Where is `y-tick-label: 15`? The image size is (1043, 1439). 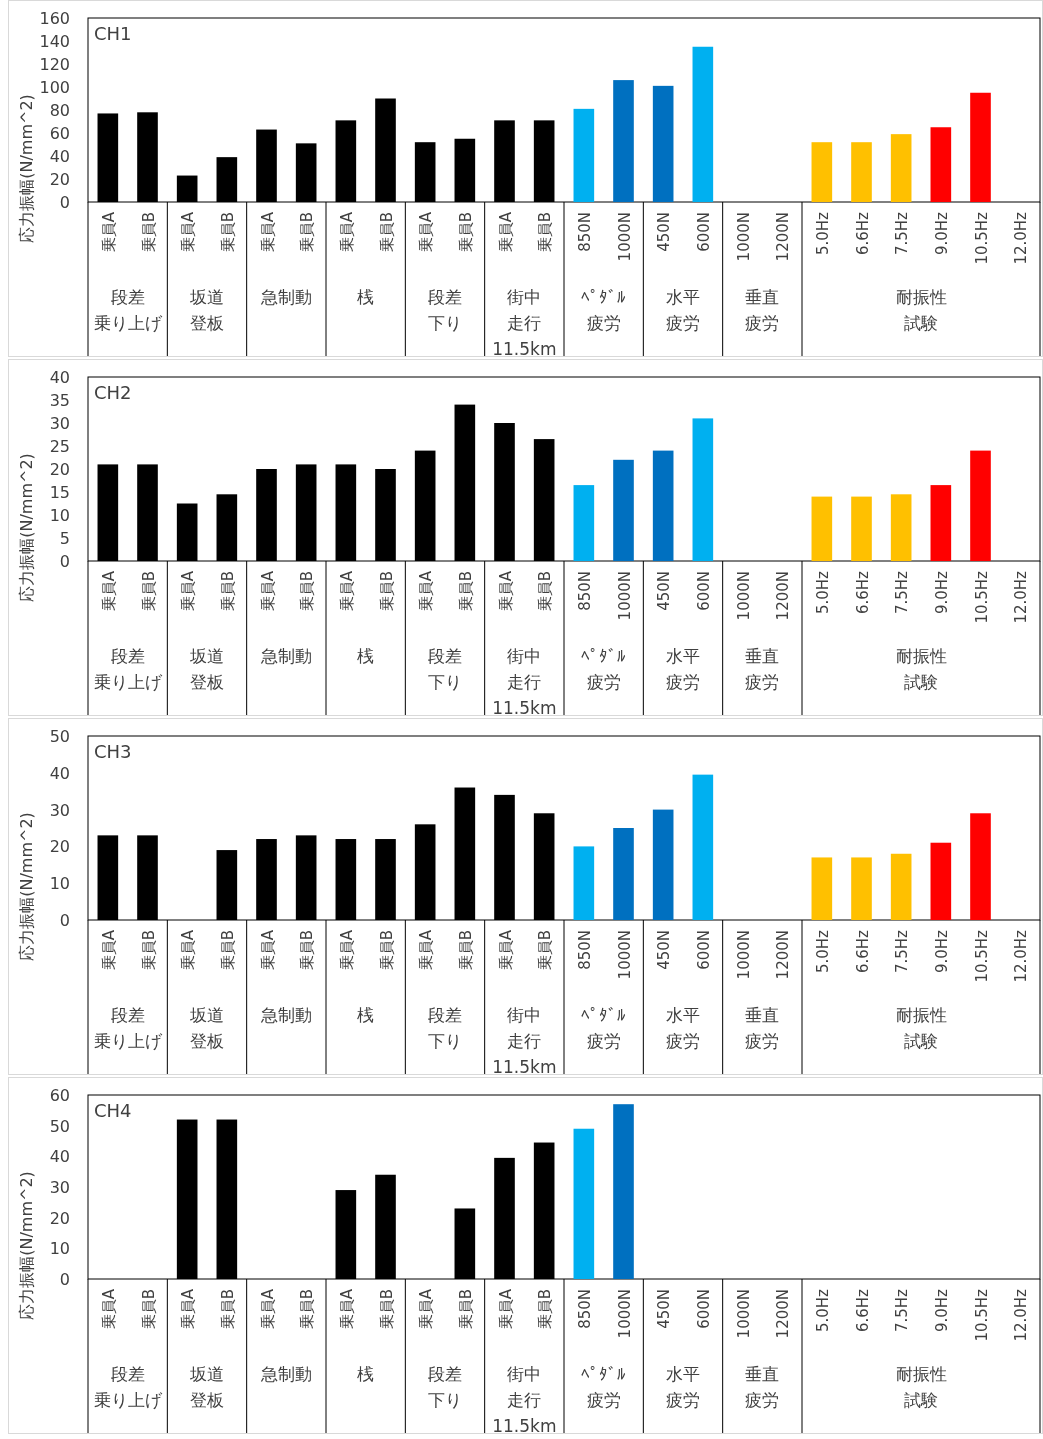 y-tick-label: 15 is located at coordinates (59, 492).